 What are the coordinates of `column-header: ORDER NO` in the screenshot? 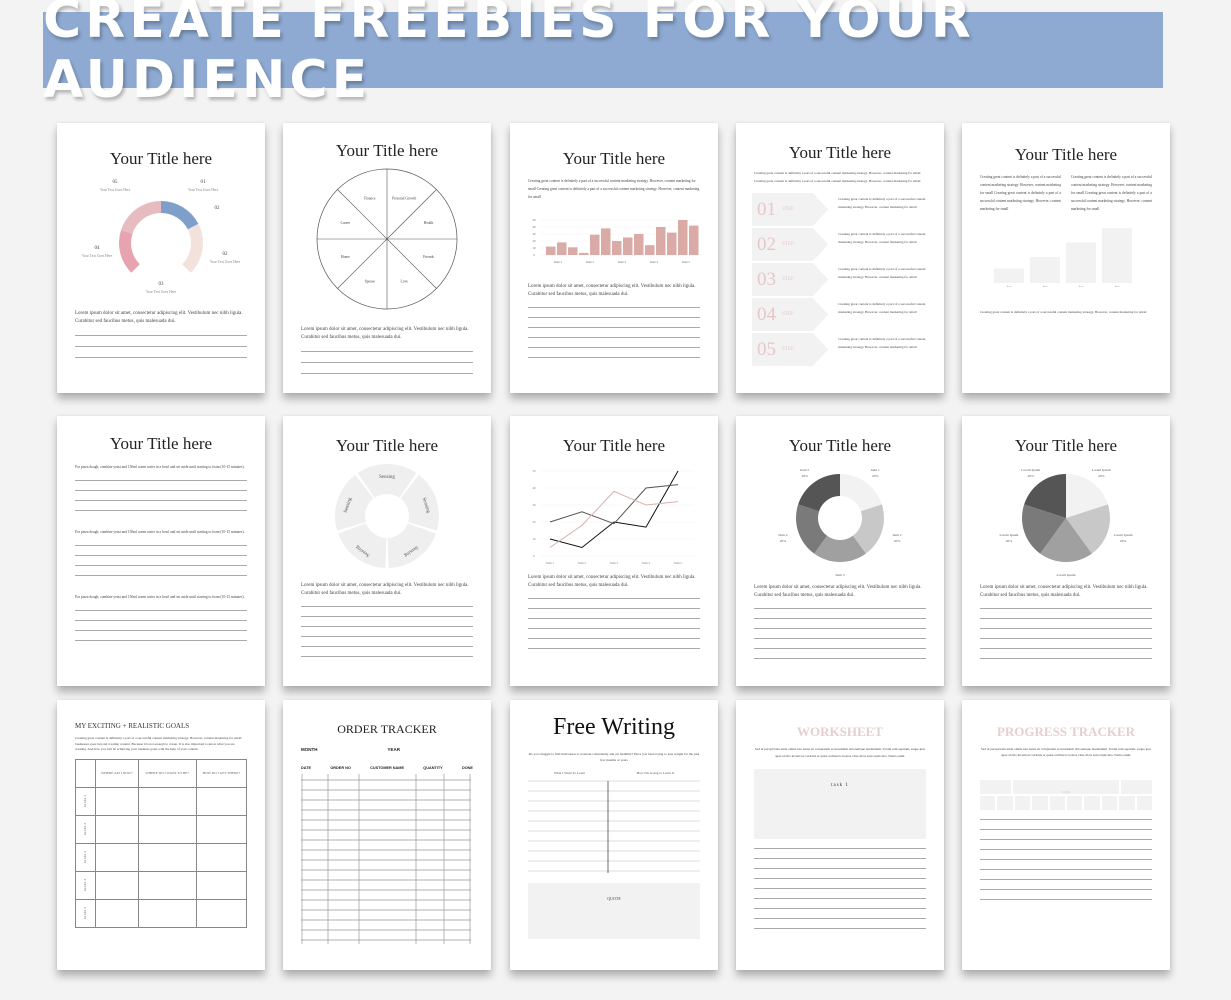 It's located at (340, 768).